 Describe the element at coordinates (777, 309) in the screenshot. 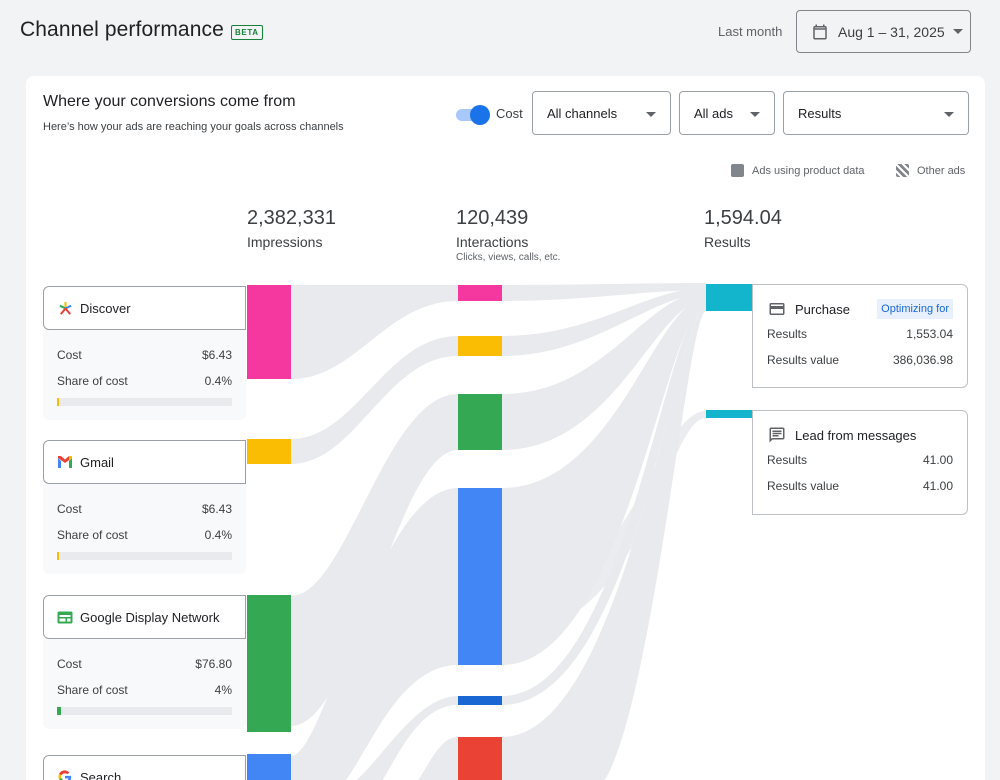

I see `credit-card-icon` at that location.